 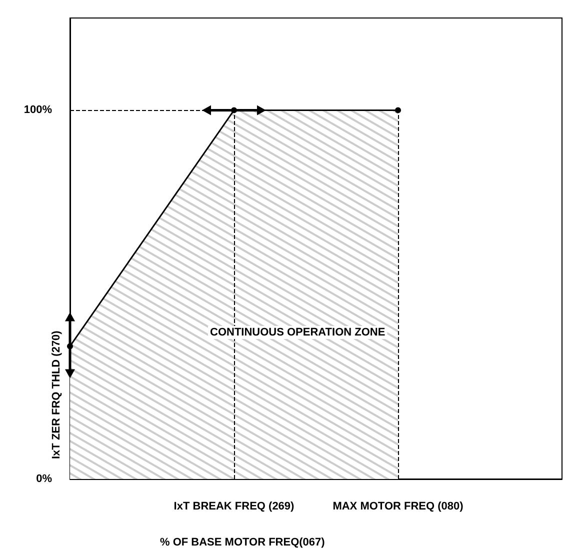 What do you see at coordinates (38, 110) in the screenshot?
I see `y-tick-label: 100%` at bounding box center [38, 110].